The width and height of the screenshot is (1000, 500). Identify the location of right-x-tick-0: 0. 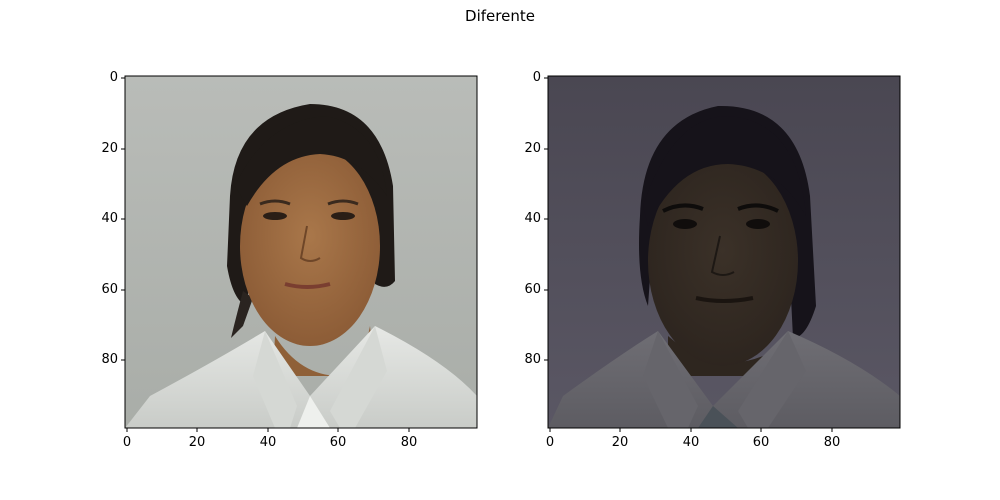
(550, 442).